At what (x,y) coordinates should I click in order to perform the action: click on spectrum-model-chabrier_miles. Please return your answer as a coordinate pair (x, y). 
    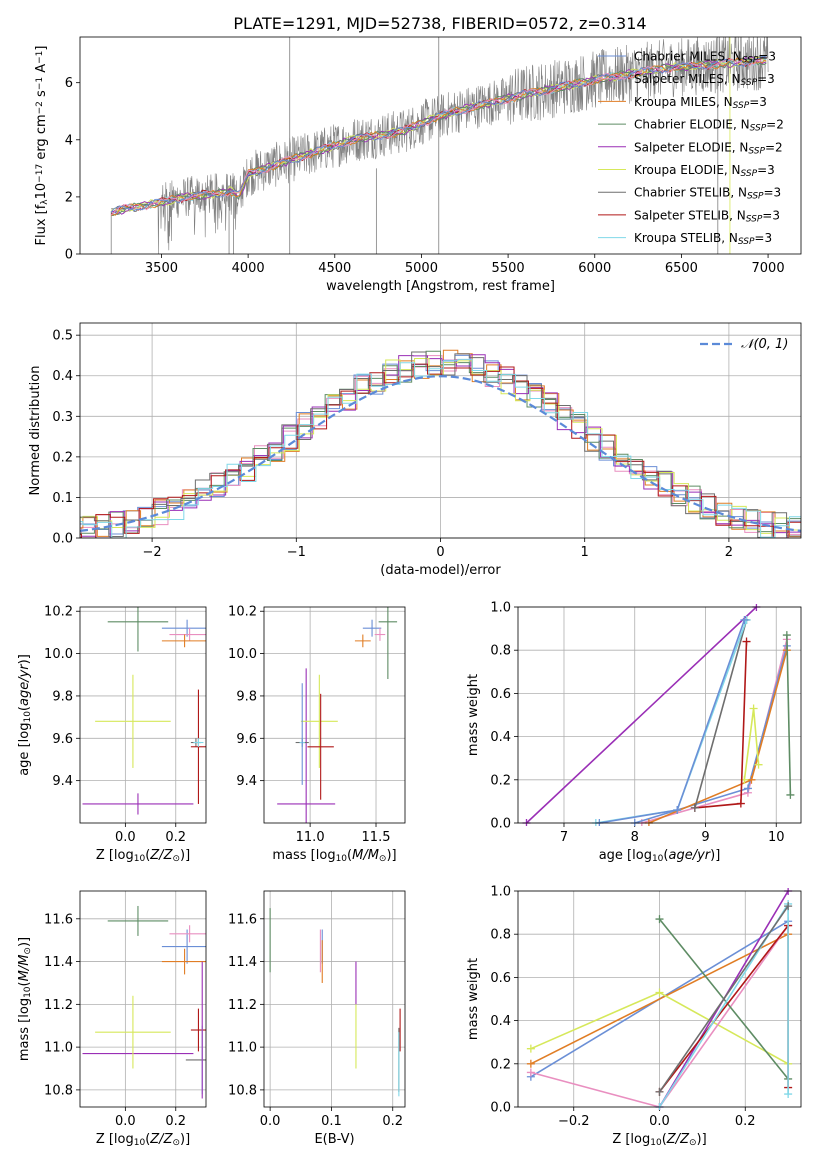
    Looking at the image, I should click on (438, 134).